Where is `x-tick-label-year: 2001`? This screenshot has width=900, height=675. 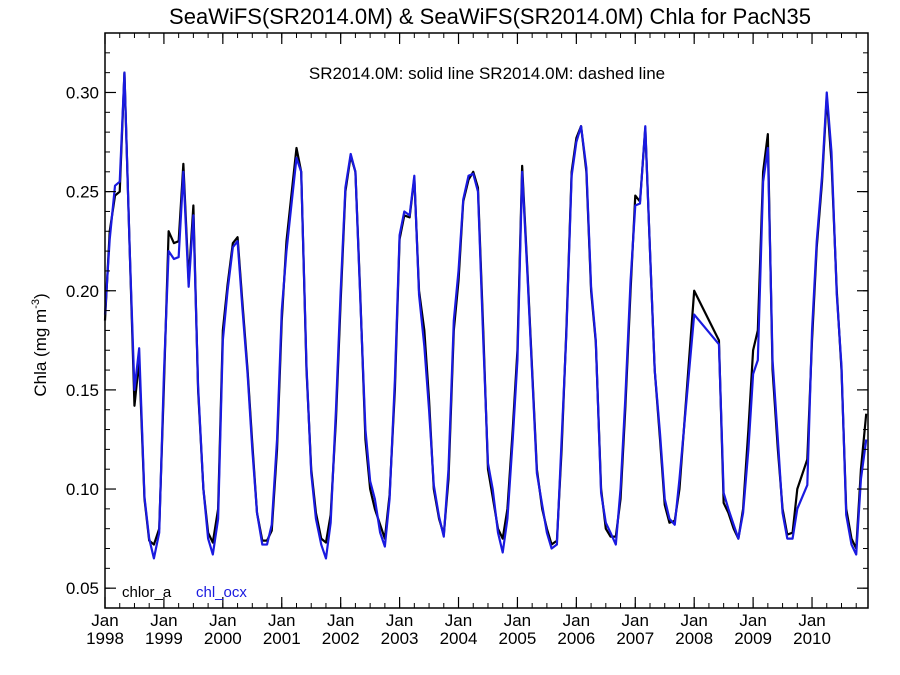 x-tick-label-year: 2001 is located at coordinates (282, 638).